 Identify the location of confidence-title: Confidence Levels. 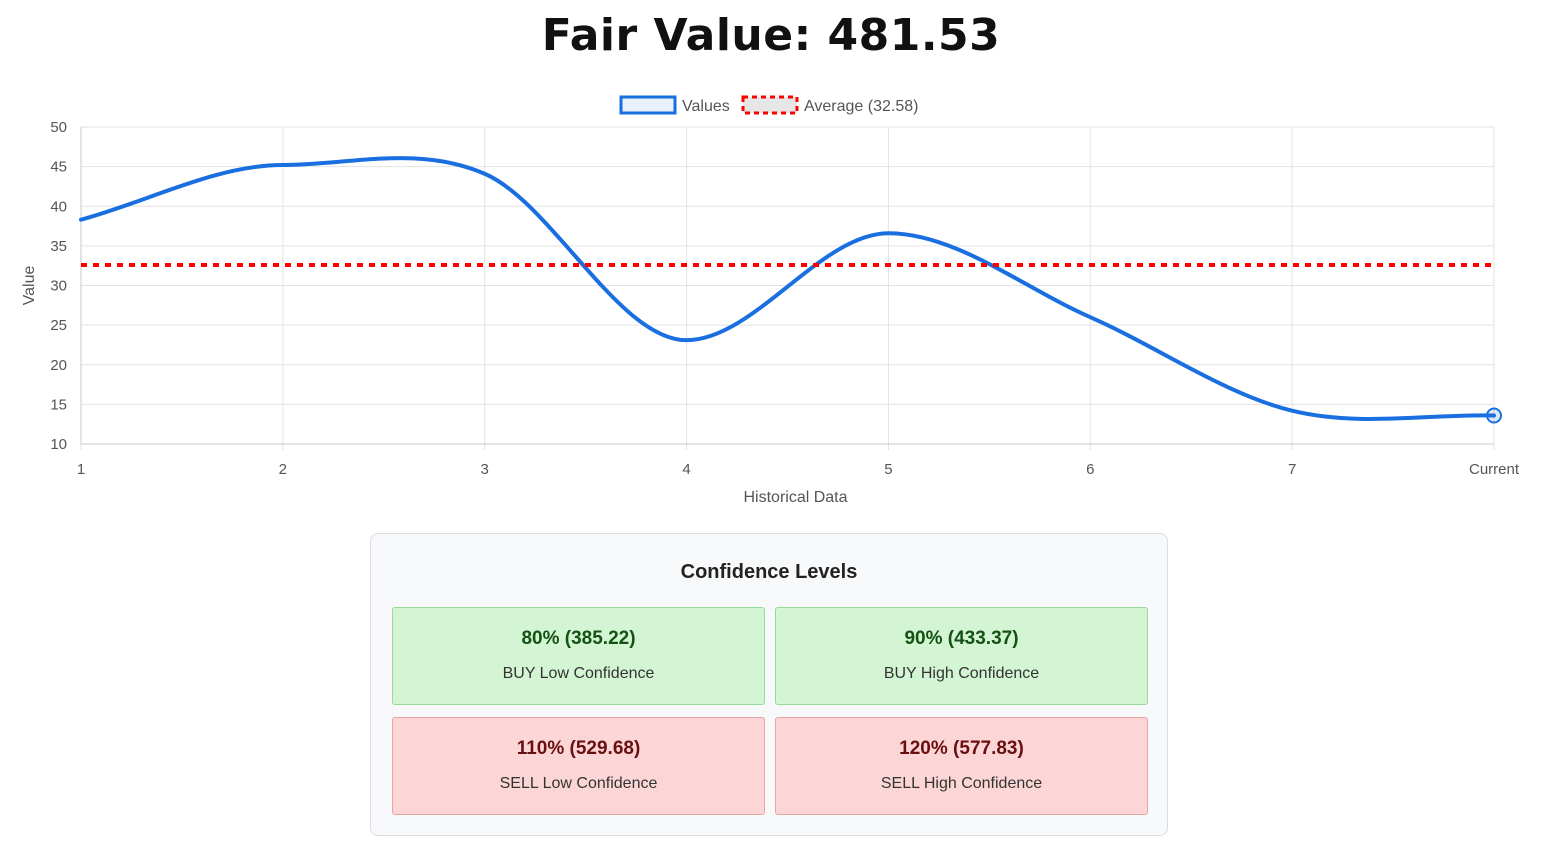
(769, 572).